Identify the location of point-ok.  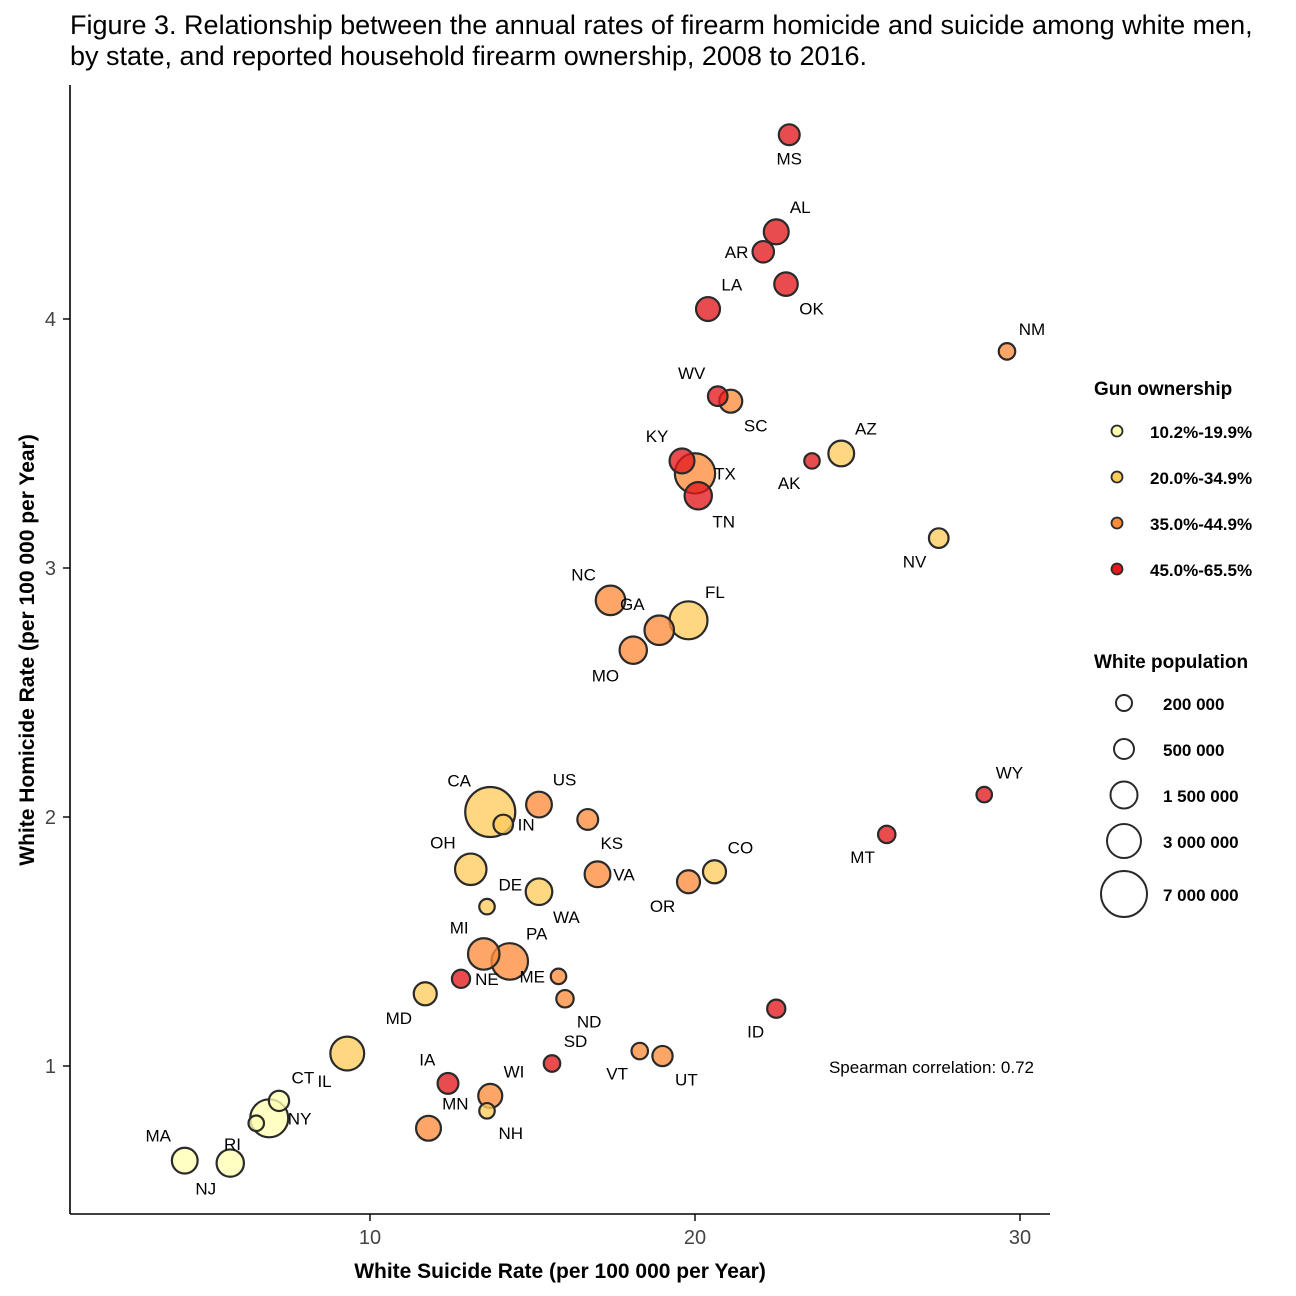
(786, 284).